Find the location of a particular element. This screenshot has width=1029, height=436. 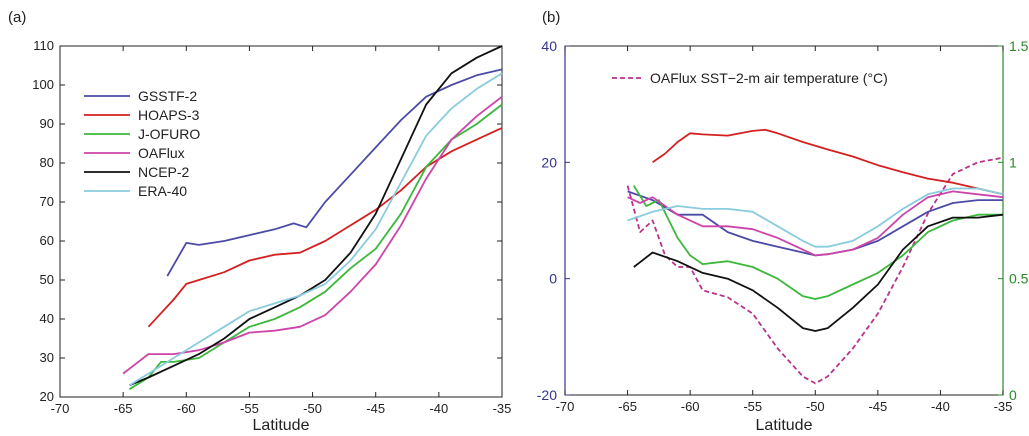

panel-b-label: (b) is located at coordinates (551, 17).